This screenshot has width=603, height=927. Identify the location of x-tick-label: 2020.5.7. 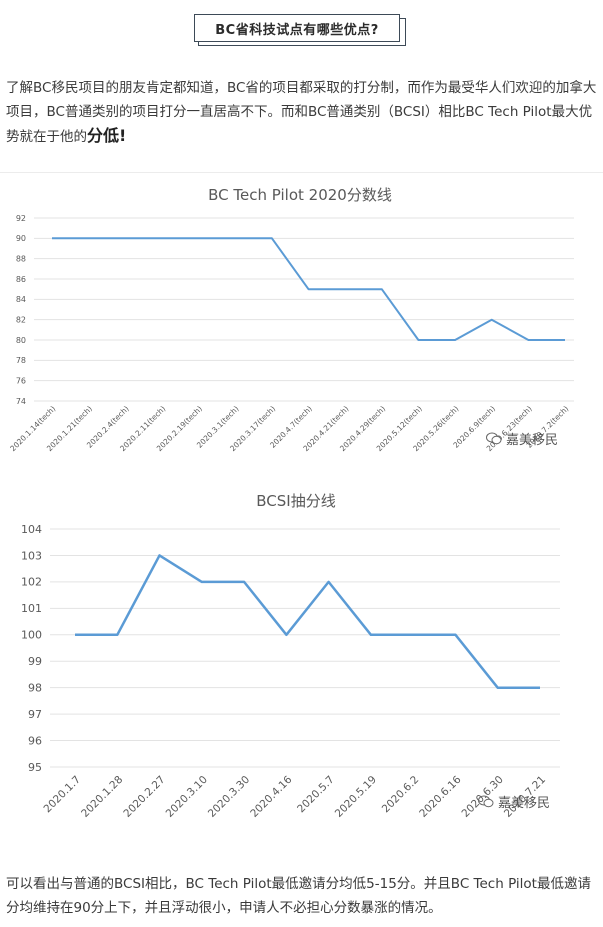
(316, 795).